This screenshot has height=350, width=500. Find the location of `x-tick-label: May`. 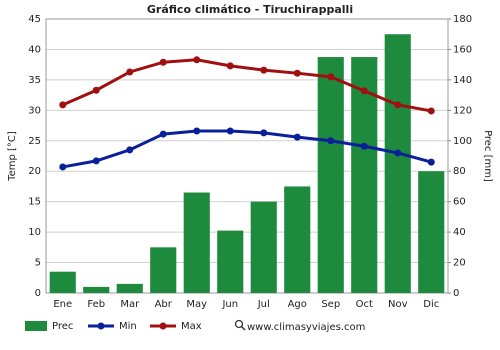

x-tick-label: May is located at coordinates (196, 304).